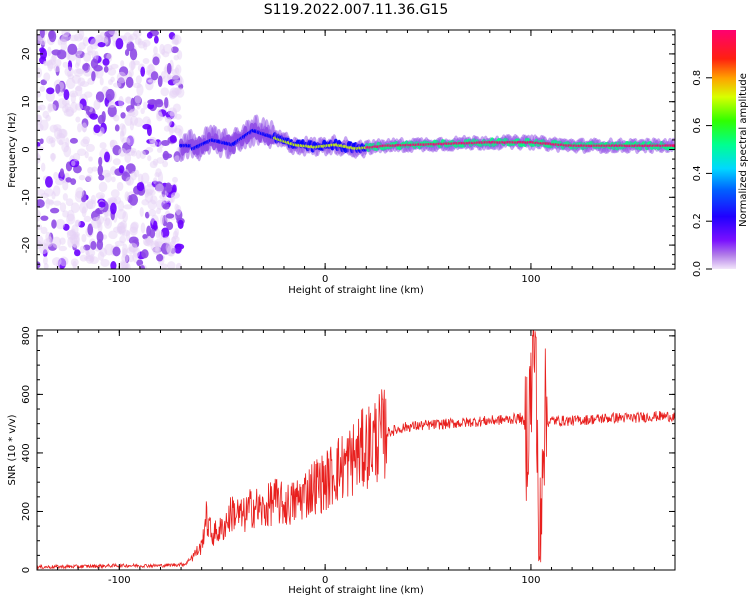  Describe the element at coordinates (26, 245) in the screenshot. I see `y-tick-label: -20` at that location.